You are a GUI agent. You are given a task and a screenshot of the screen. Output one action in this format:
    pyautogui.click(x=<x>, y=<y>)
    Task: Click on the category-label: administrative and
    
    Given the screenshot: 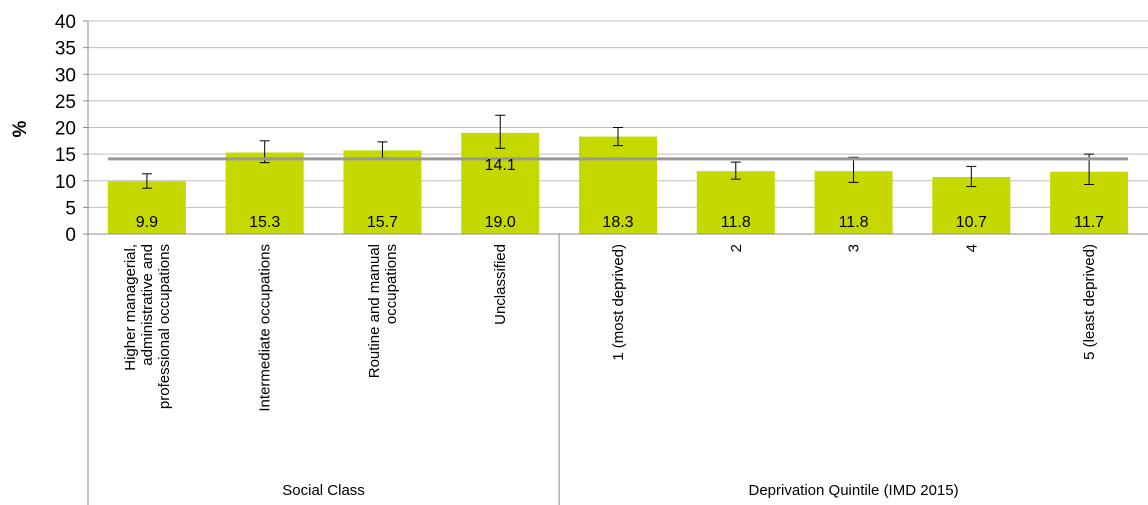 What is the action you would take?
    pyautogui.click(x=147, y=305)
    